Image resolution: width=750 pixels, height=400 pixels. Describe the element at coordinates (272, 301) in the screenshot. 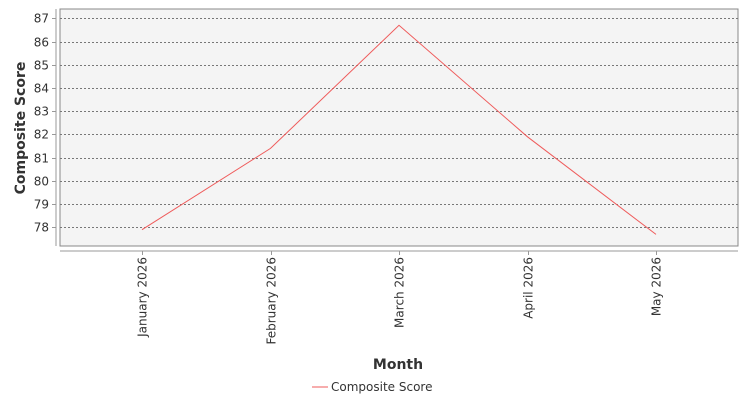

I see `x-tick-label: February 2026` at that location.